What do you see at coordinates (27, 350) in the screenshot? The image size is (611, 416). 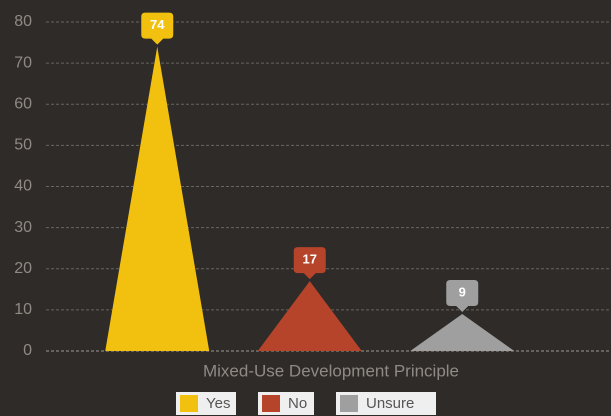 I see `y-tick-label: 0` at bounding box center [27, 350].